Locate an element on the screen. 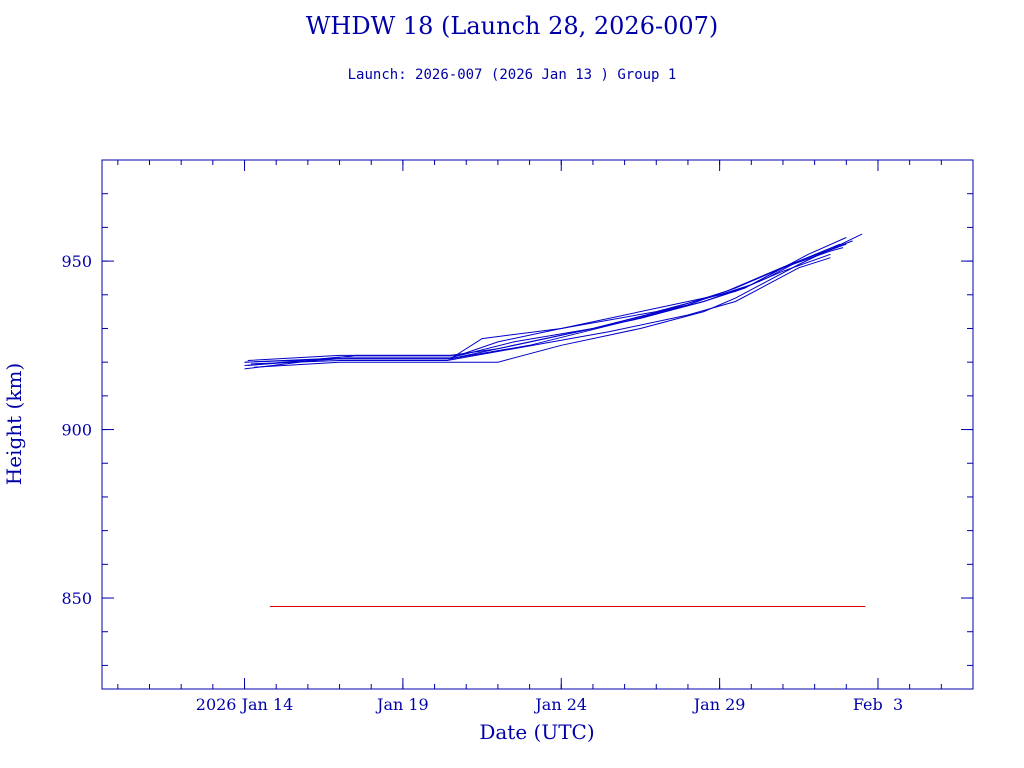 The image size is (1024, 768). x-axis-title: Date (UTC) is located at coordinates (536, 732).